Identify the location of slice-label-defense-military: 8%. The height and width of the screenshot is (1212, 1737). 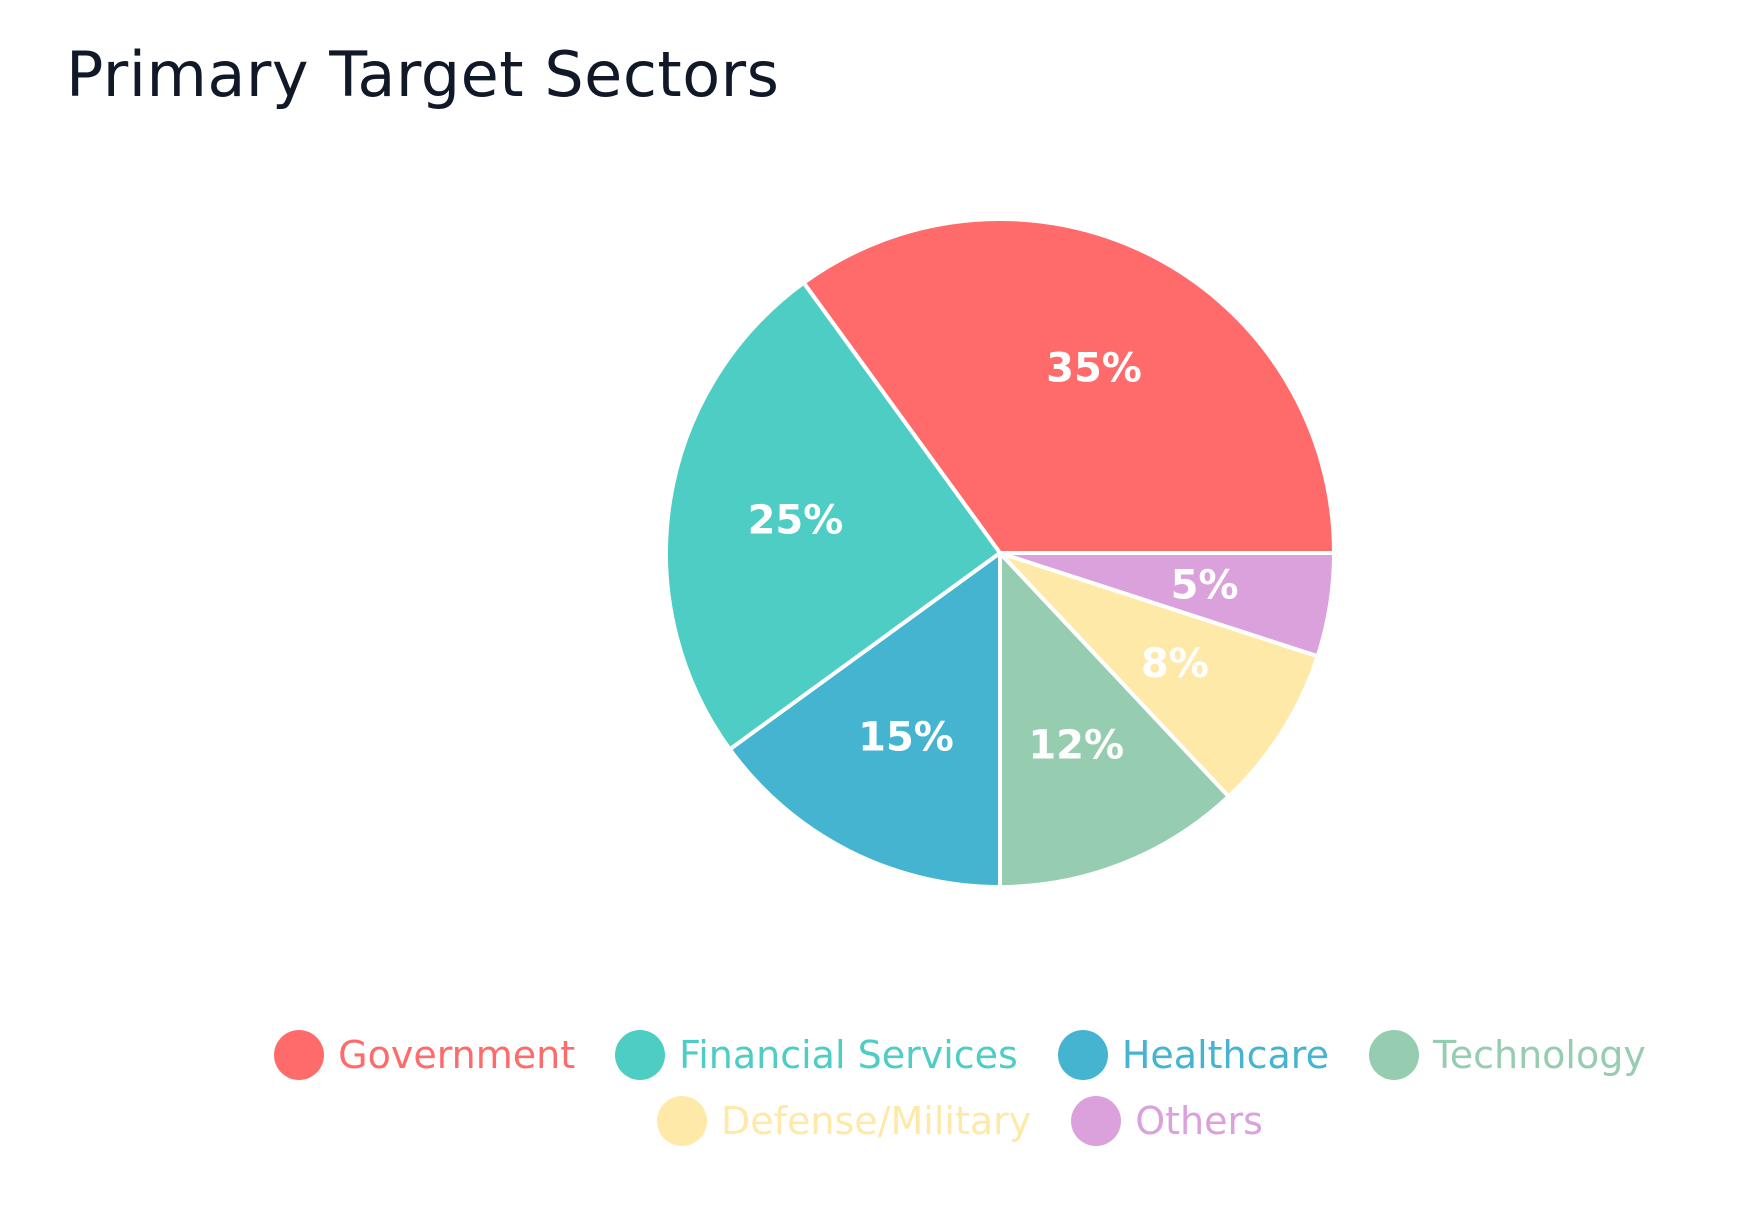
(1175, 664).